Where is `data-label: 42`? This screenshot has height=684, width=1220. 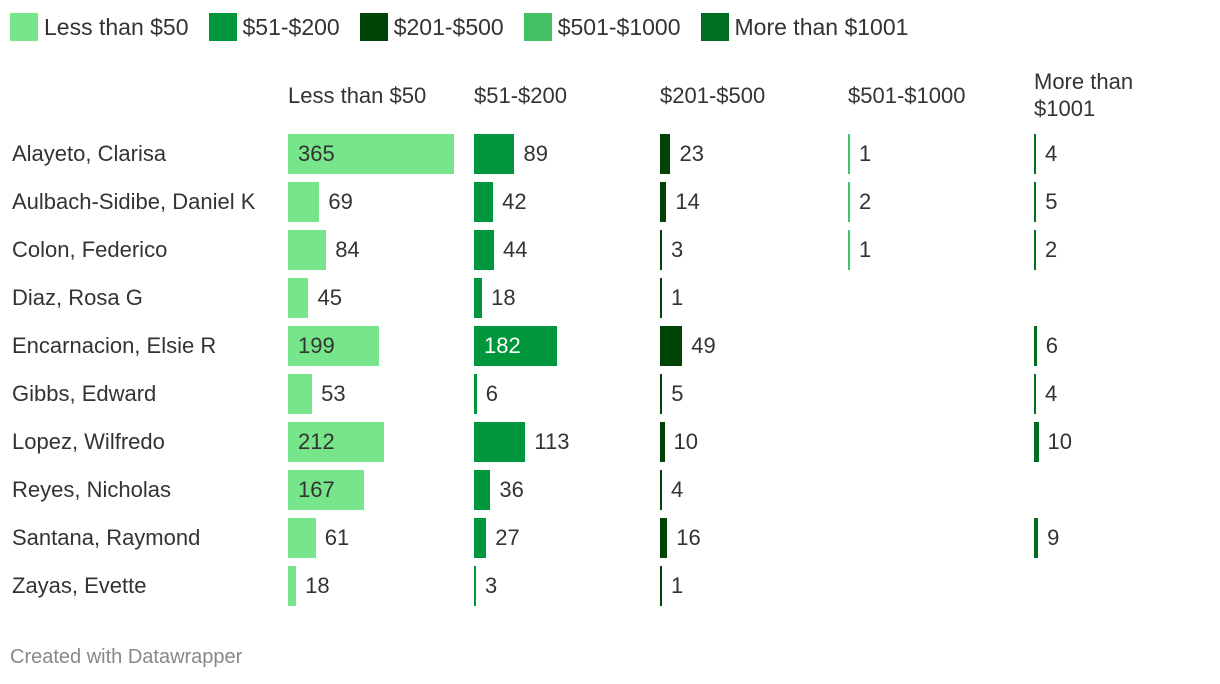 data-label: 42 is located at coordinates (514, 201).